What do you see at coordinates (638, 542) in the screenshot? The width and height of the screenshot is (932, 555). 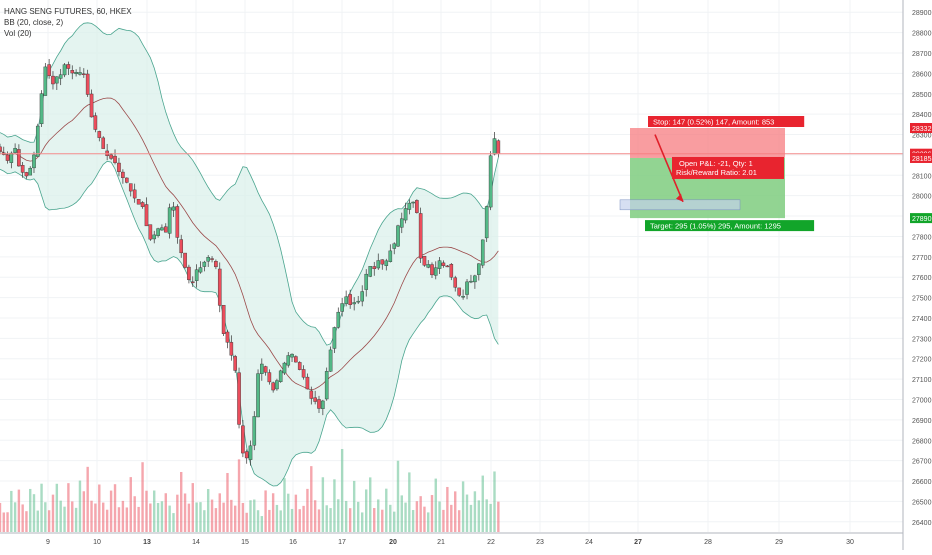 I see `x-tick-label: 27` at bounding box center [638, 542].